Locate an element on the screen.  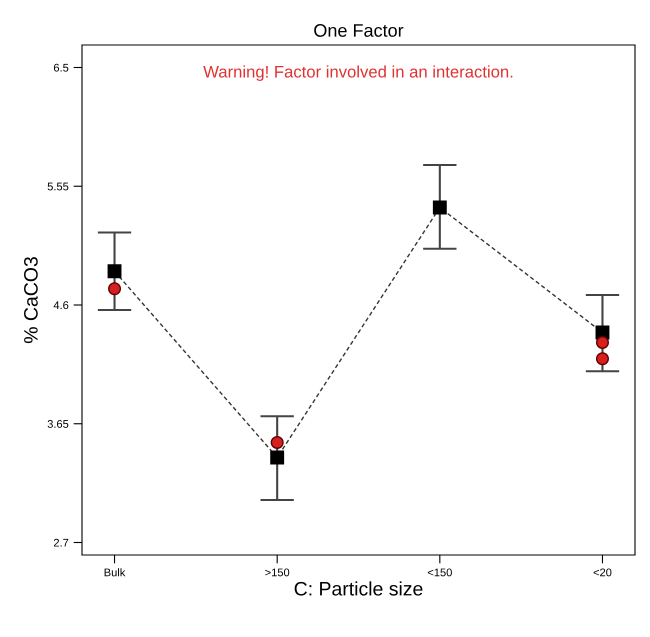
x-tick-label: <150 is located at coordinates (440, 572).